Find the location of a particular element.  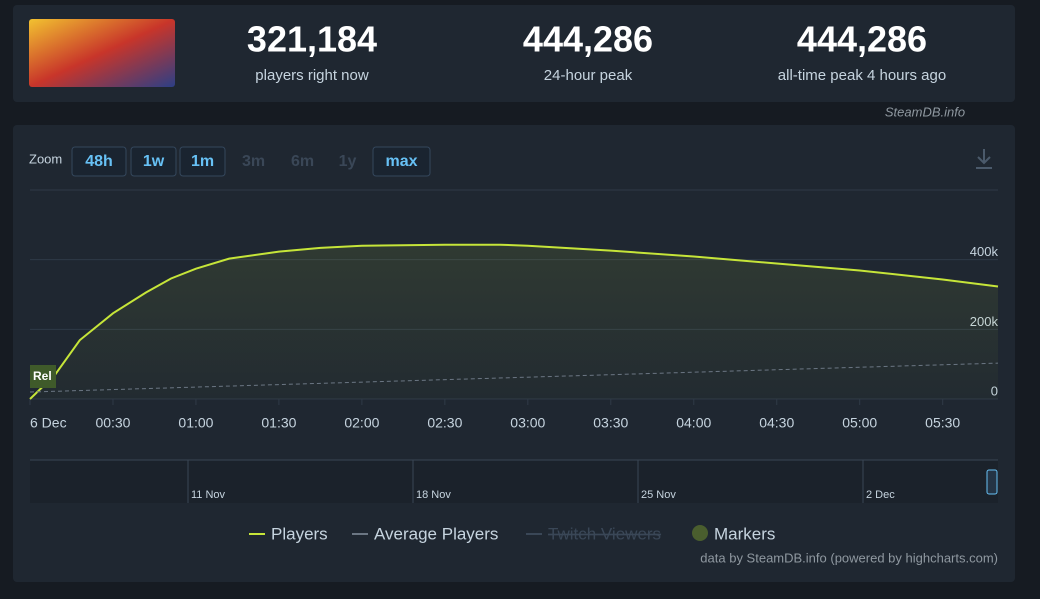

navigator is located at coordinates (514, 481).